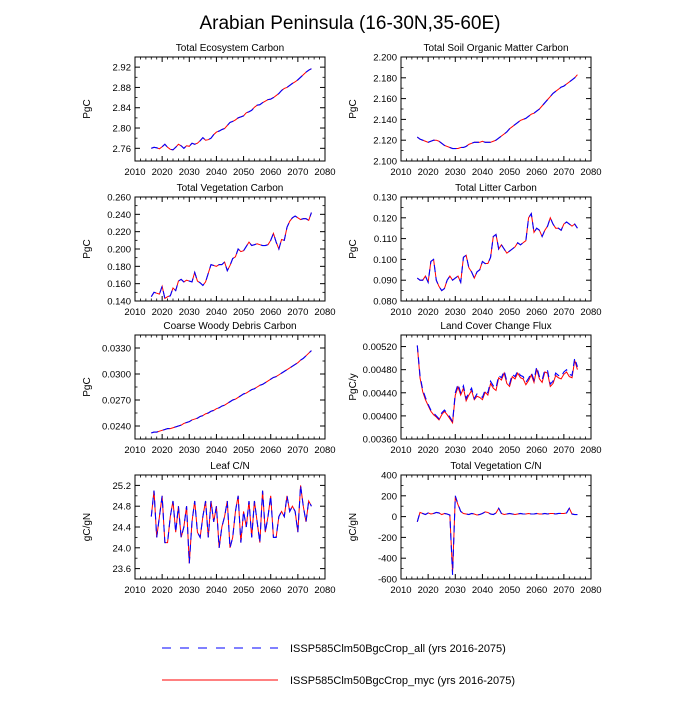  What do you see at coordinates (495, 48) in the screenshot?
I see `panel-title: Total Soil Organic Matter Carbon` at bounding box center [495, 48].